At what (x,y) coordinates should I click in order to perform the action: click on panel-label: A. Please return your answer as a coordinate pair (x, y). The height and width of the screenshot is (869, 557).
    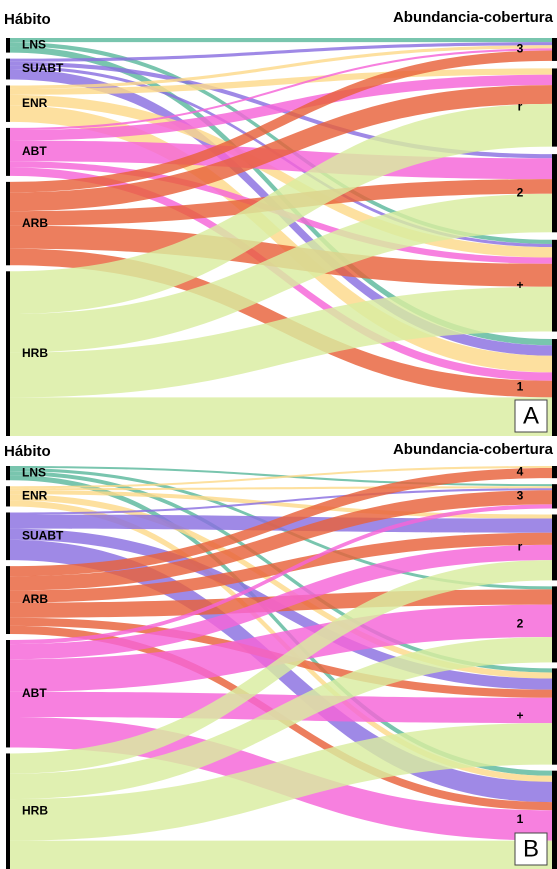
    Looking at the image, I should click on (531, 415).